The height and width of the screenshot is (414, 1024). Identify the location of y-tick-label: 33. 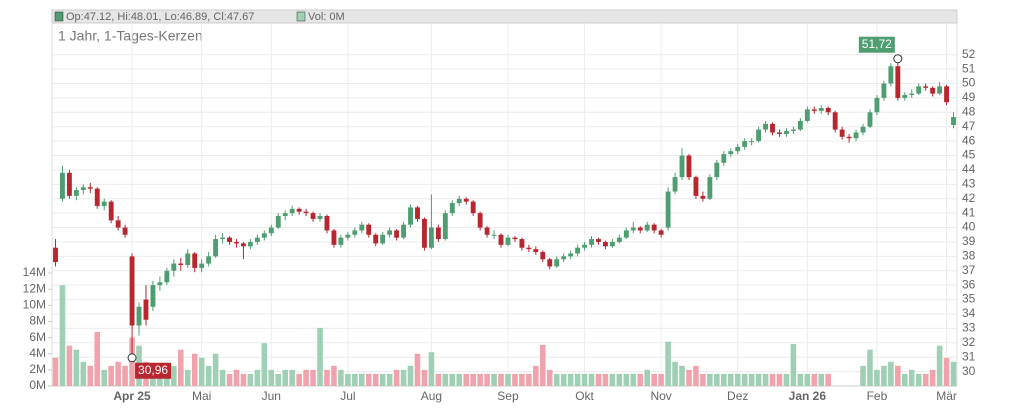
(969, 328).